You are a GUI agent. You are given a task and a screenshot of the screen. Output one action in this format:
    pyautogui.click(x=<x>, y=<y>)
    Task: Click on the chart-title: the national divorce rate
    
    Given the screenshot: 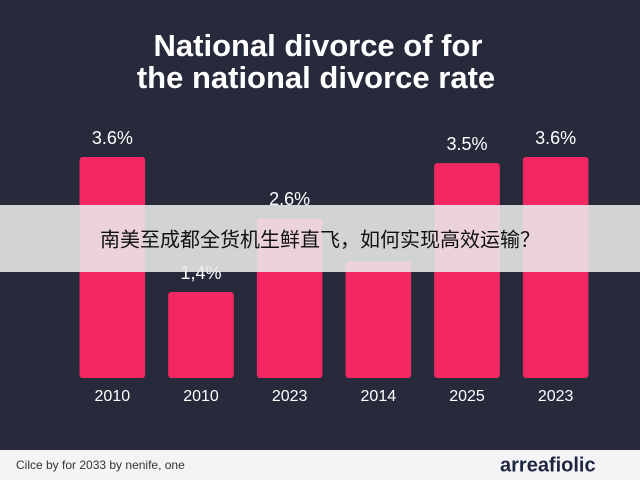 What is the action you would take?
    pyautogui.click(x=316, y=77)
    